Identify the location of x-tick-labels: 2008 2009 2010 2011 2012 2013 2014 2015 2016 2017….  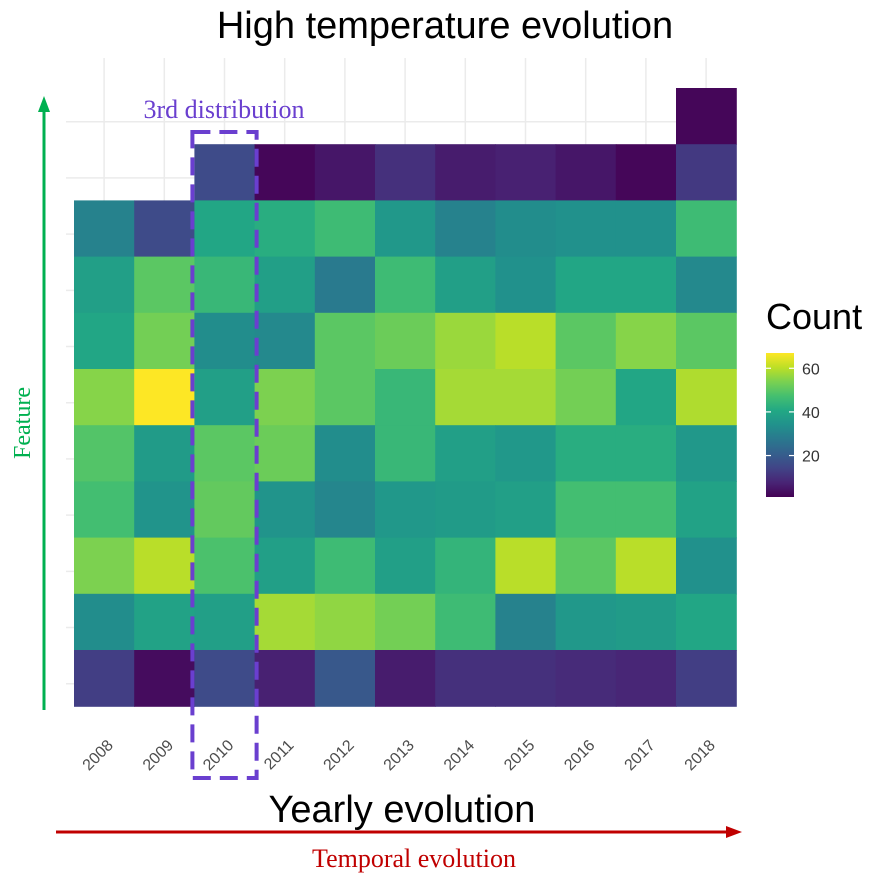
(399, 755).